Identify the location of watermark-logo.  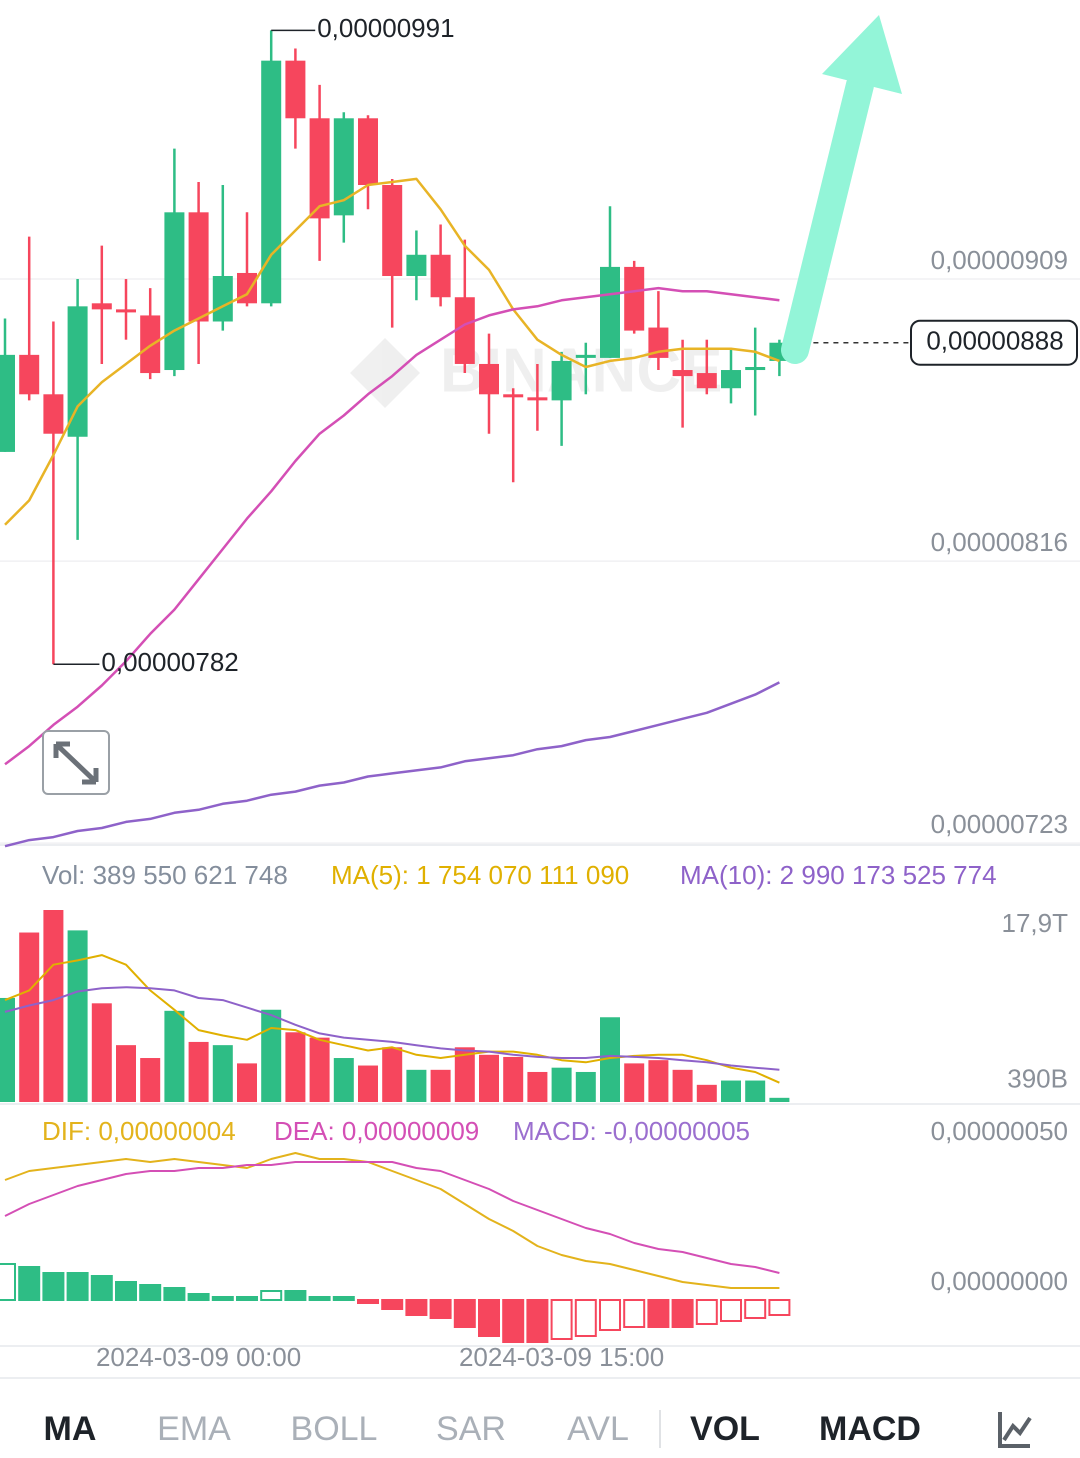
(385, 373).